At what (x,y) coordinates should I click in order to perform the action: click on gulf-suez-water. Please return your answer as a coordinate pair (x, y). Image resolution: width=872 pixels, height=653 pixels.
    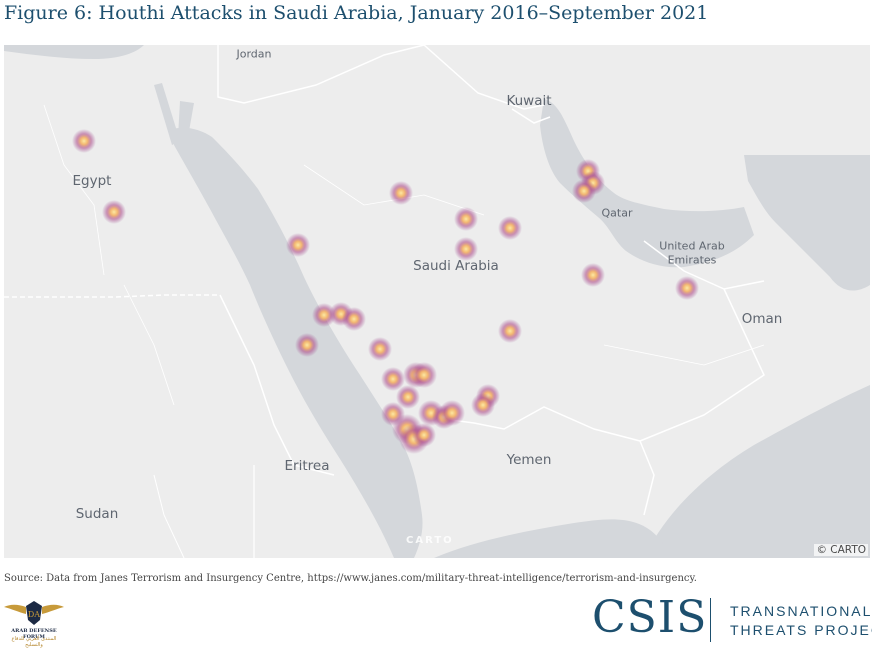
    Looking at the image, I should click on (167, 114).